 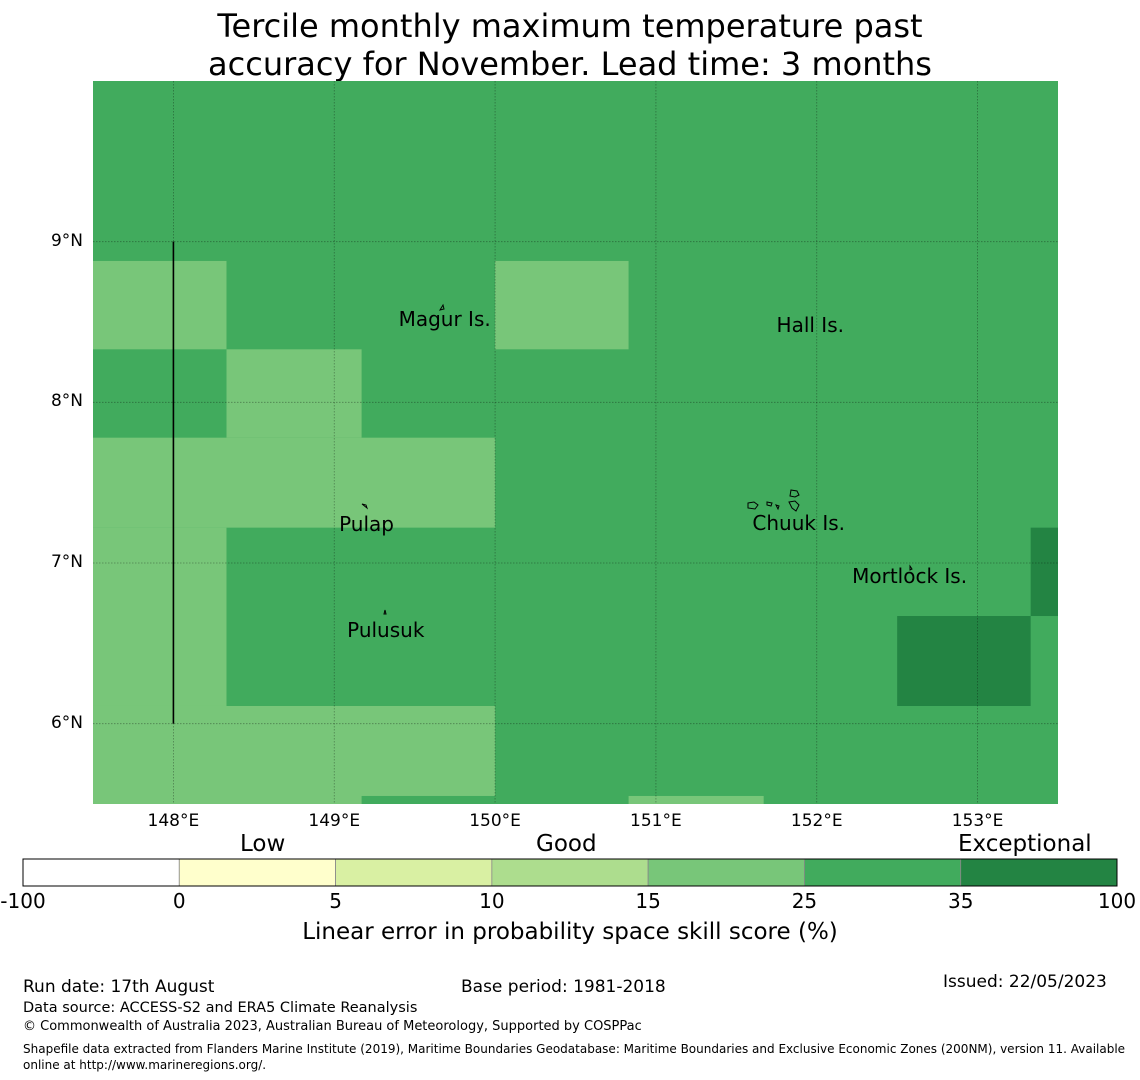 What do you see at coordinates (977, 821) in the screenshot?
I see `lon-tick-label: 153°E` at bounding box center [977, 821].